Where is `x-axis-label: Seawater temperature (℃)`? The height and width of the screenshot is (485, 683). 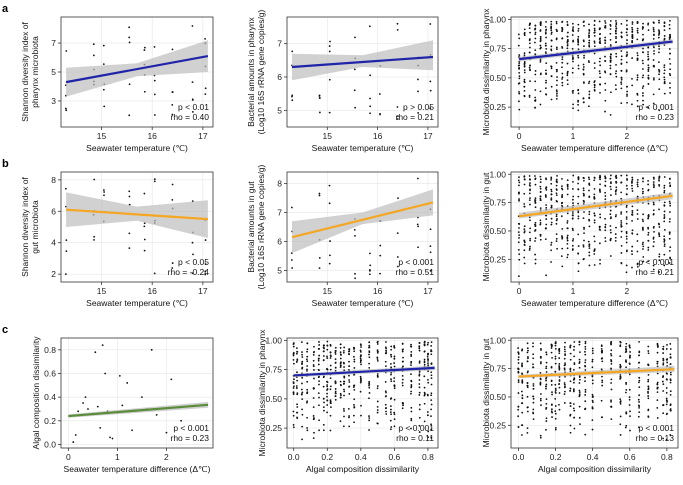
x-axis-label: Seawater temperature (℃) is located at coordinates (363, 148).